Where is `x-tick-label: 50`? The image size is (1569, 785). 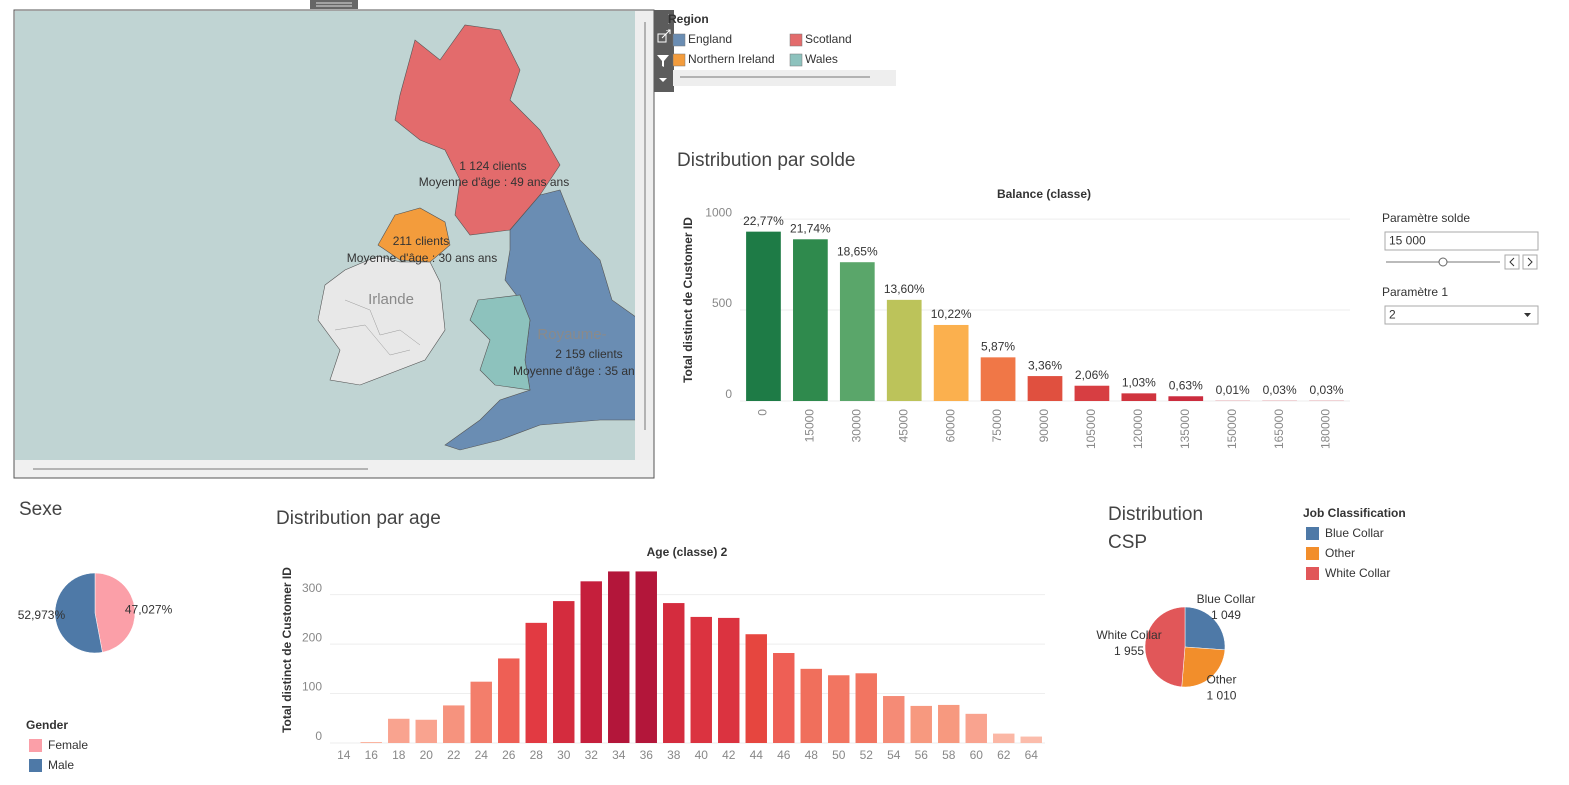 x-tick-label: 50 is located at coordinates (839, 755).